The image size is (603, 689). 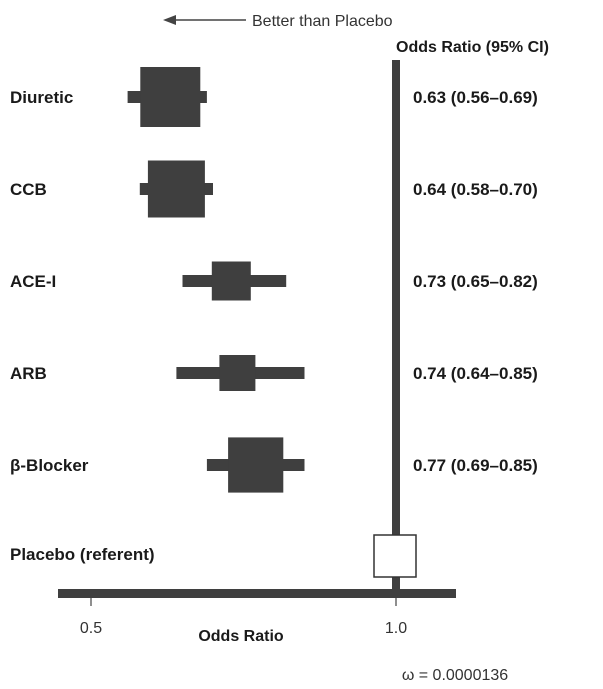 I want to click on forest-row-blocker: β-Blocker 0.77 (0.69–0.85), so click(x=274, y=465).